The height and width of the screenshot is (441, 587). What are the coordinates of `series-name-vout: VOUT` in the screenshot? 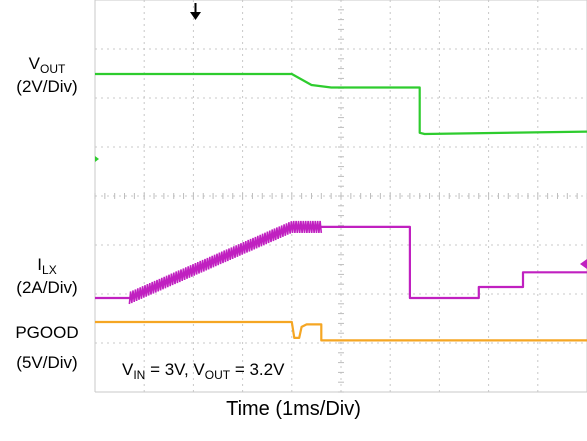 It's located at (47, 65).